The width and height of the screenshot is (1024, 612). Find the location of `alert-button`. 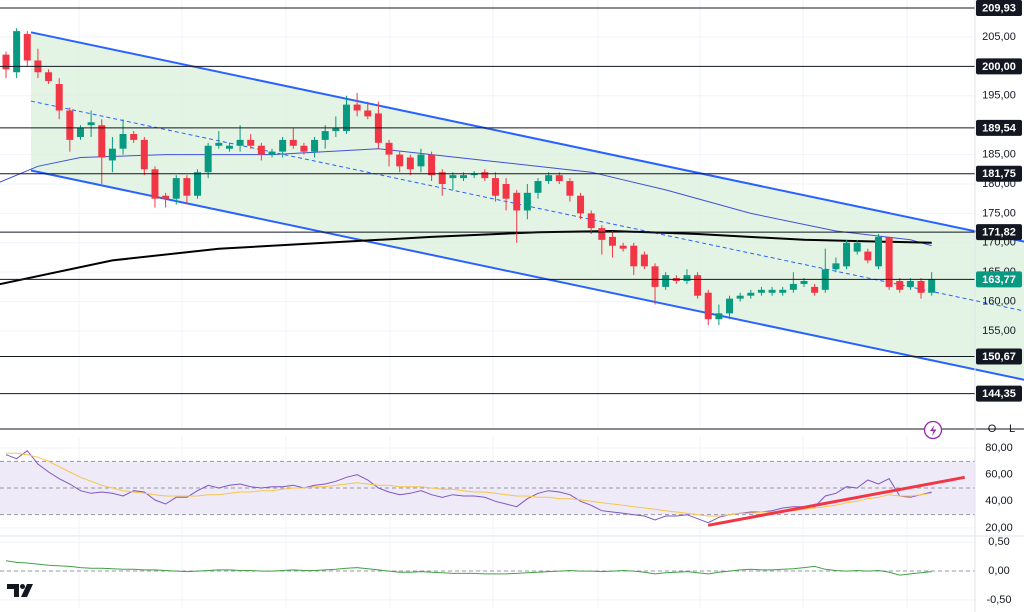

alert-button is located at coordinates (933, 430).